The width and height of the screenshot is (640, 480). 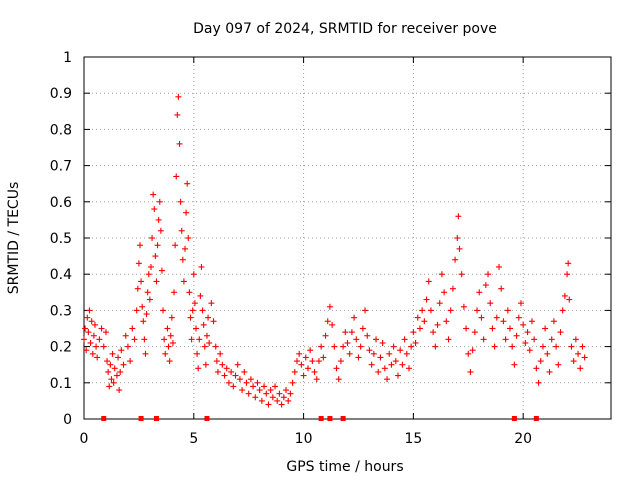 I want to click on x-tick-label: 10, so click(x=304, y=439).